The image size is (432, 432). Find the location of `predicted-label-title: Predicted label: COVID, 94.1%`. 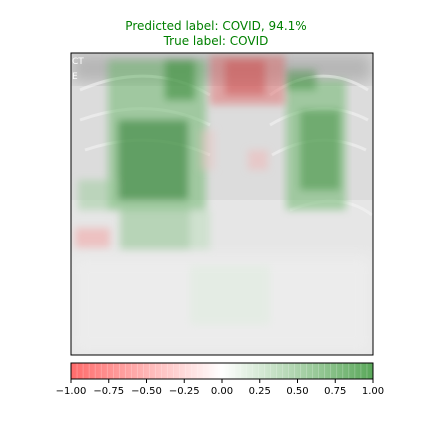

predicted-label-title: Predicted label: COVID, 94.1% is located at coordinates (216, 26).